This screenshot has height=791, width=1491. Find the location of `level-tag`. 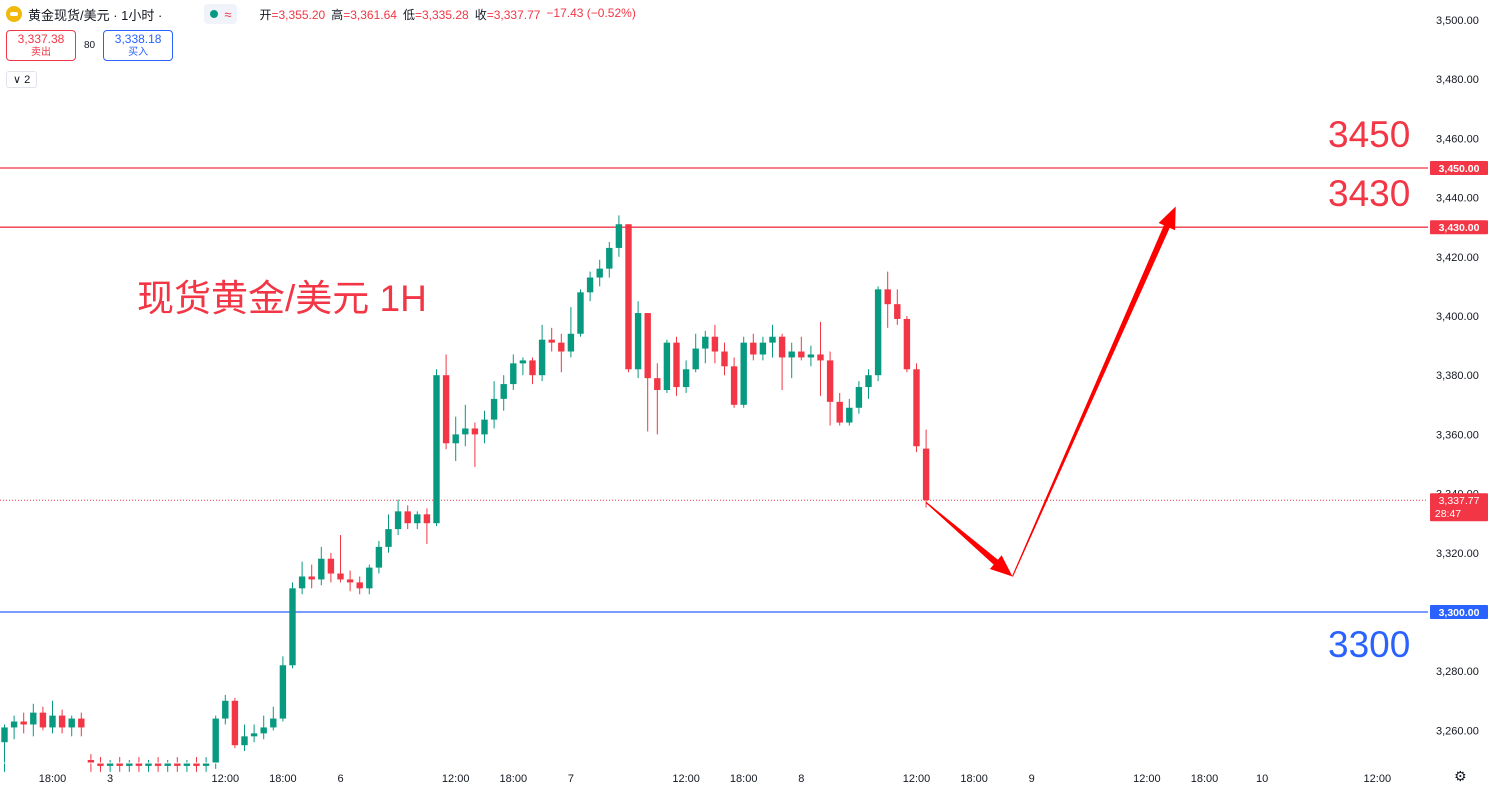

level-tag is located at coordinates (1459, 168).